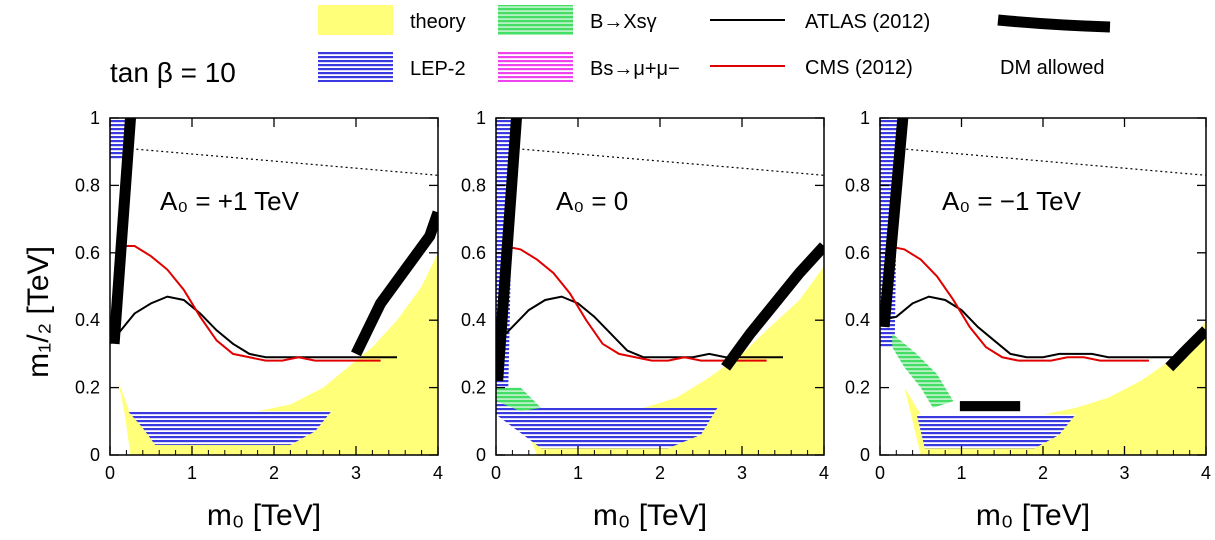 The height and width of the screenshot is (540, 1215). I want to click on legend-label-bsg: B→Xsγ, so click(623, 22).